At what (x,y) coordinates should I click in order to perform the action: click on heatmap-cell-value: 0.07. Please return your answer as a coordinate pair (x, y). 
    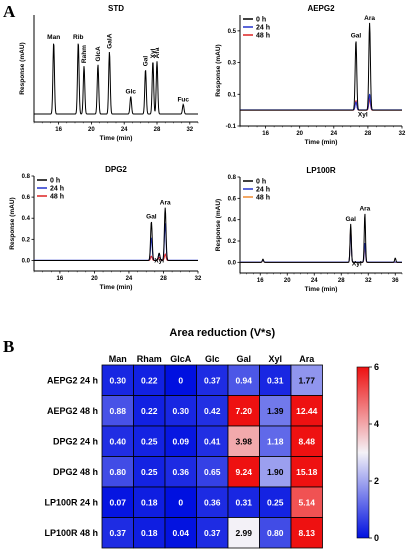
    Looking at the image, I should click on (117, 502).